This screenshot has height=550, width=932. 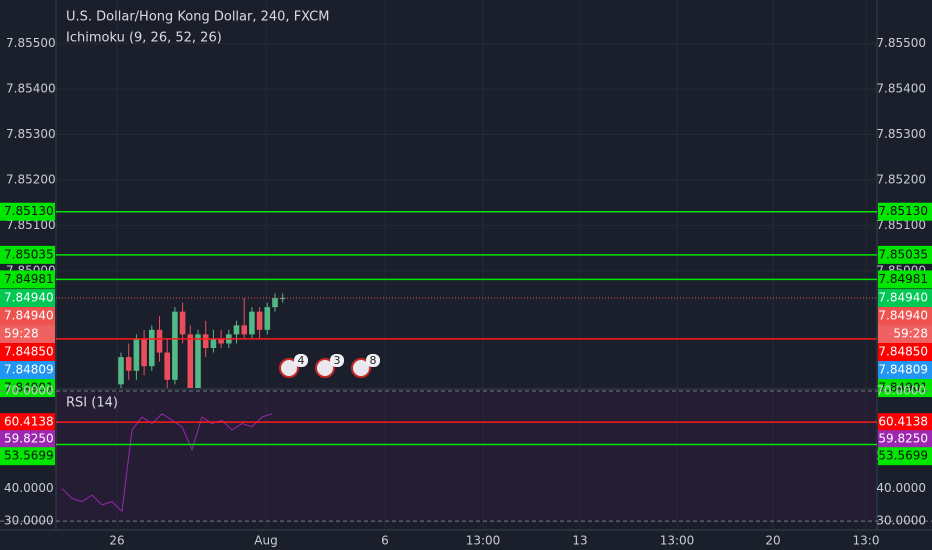 What do you see at coordinates (116, 541) in the screenshot?
I see `time-label: 26` at bounding box center [116, 541].